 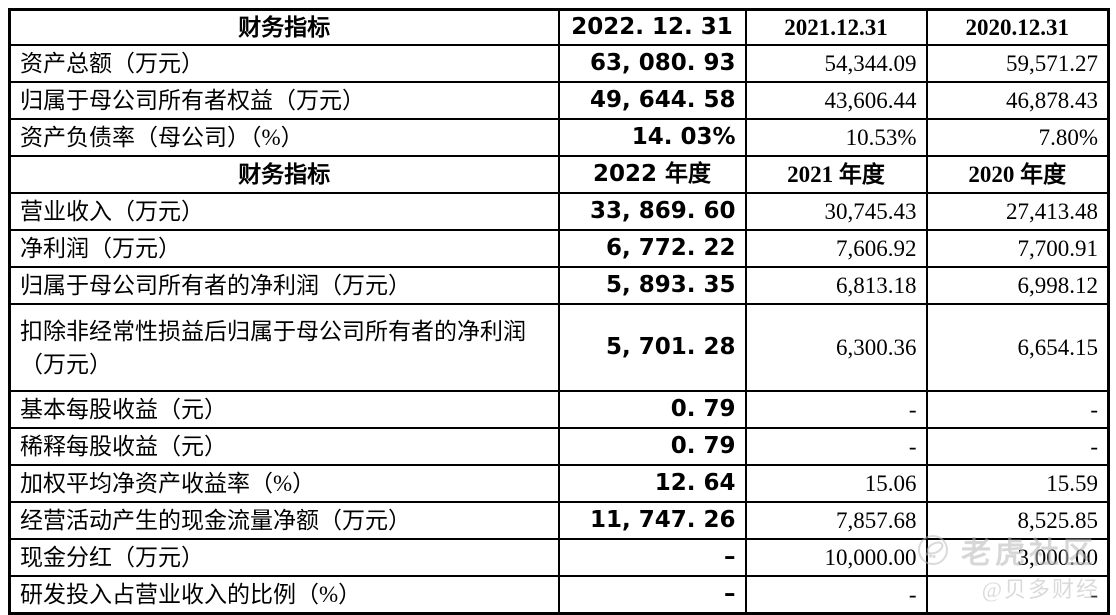 I want to click on table-row-revenue: 营业收入（万元） 33, 869. 60 30,745.43 27,413.48, so click(x=559, y=212).